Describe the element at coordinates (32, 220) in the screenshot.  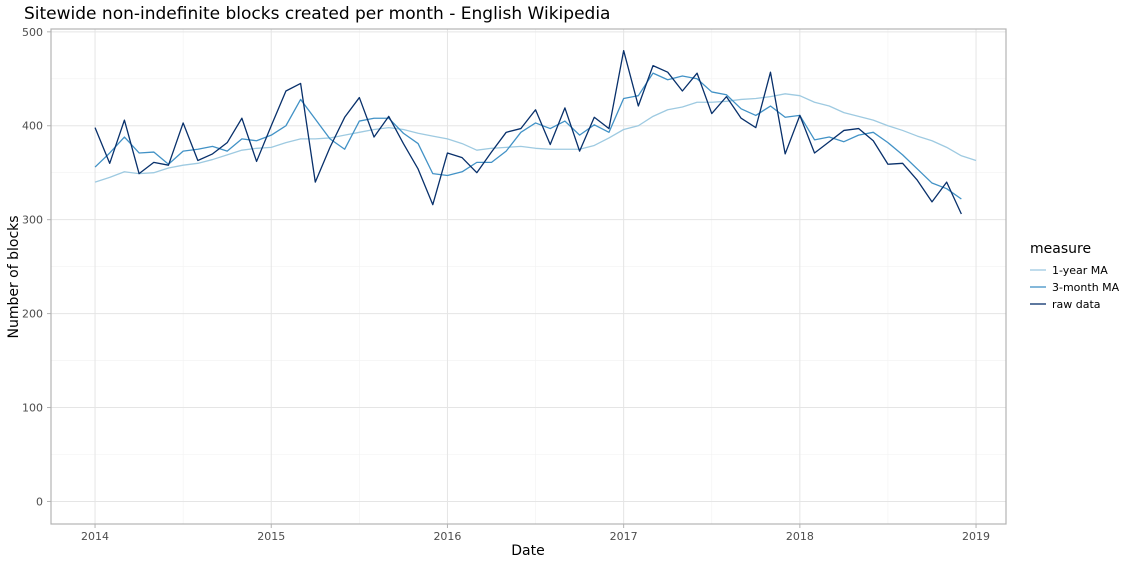
I see `y-tick-label: 300` at that location.